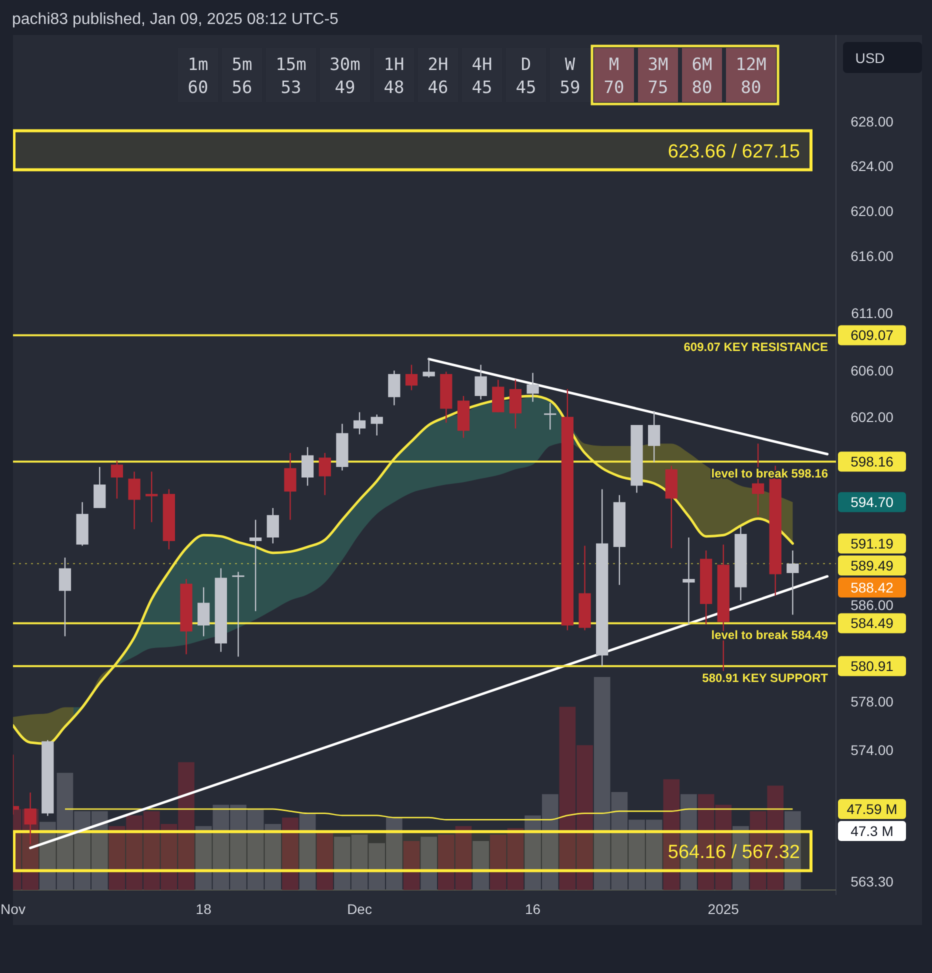  Describe the element at coordinates (13, 909) in the screenshot. I see `x-tick-label: Nov` at that location.